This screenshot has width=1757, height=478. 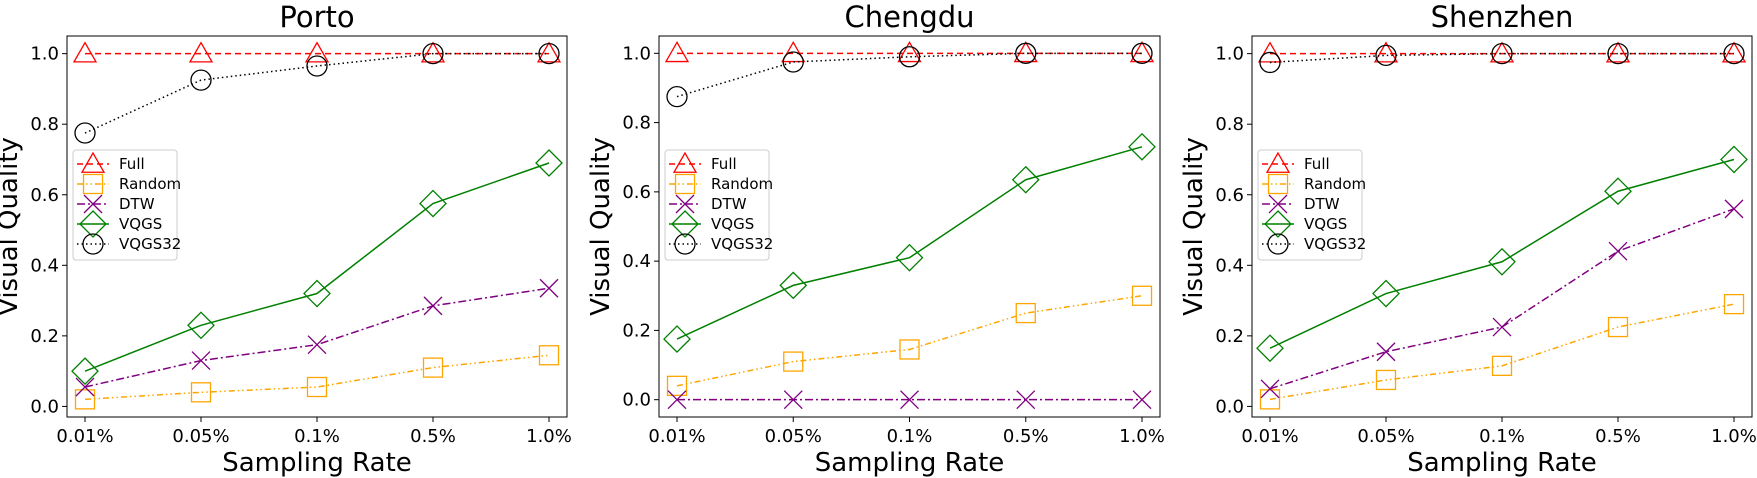 What do you see at coordinates (12, 226) in the screenshot?
I see `y-axis-label: Visual Quality` at bounding box center [12, 226].